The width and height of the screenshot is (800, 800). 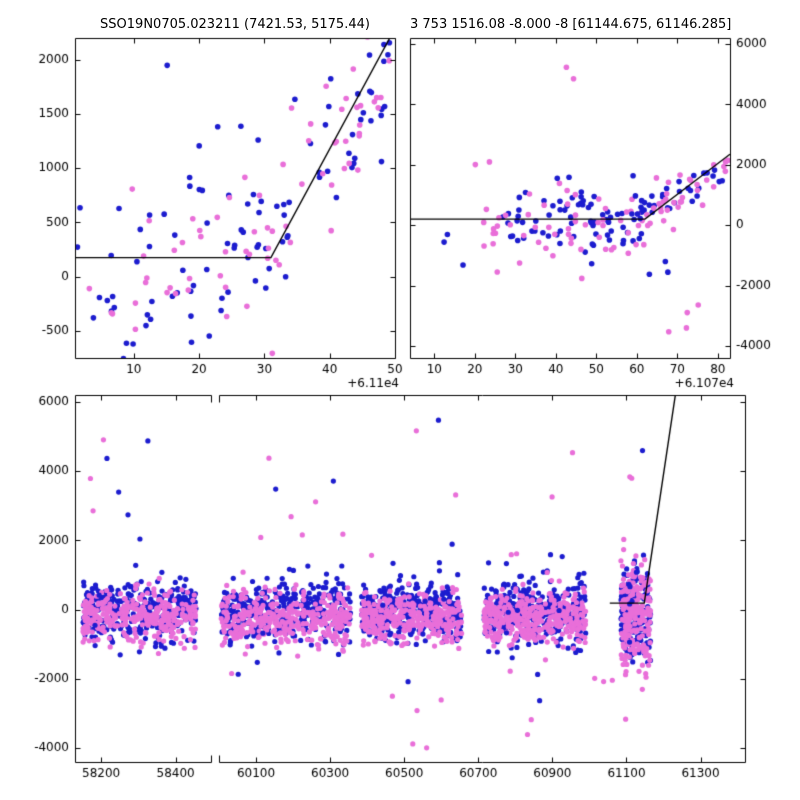 What do you see at coordinates (235, 24) in the screenshot?
I see `subplot1-title: SSO19N0705.023211 (7421.53, 5175.44)` at bounding box center [235, 24].